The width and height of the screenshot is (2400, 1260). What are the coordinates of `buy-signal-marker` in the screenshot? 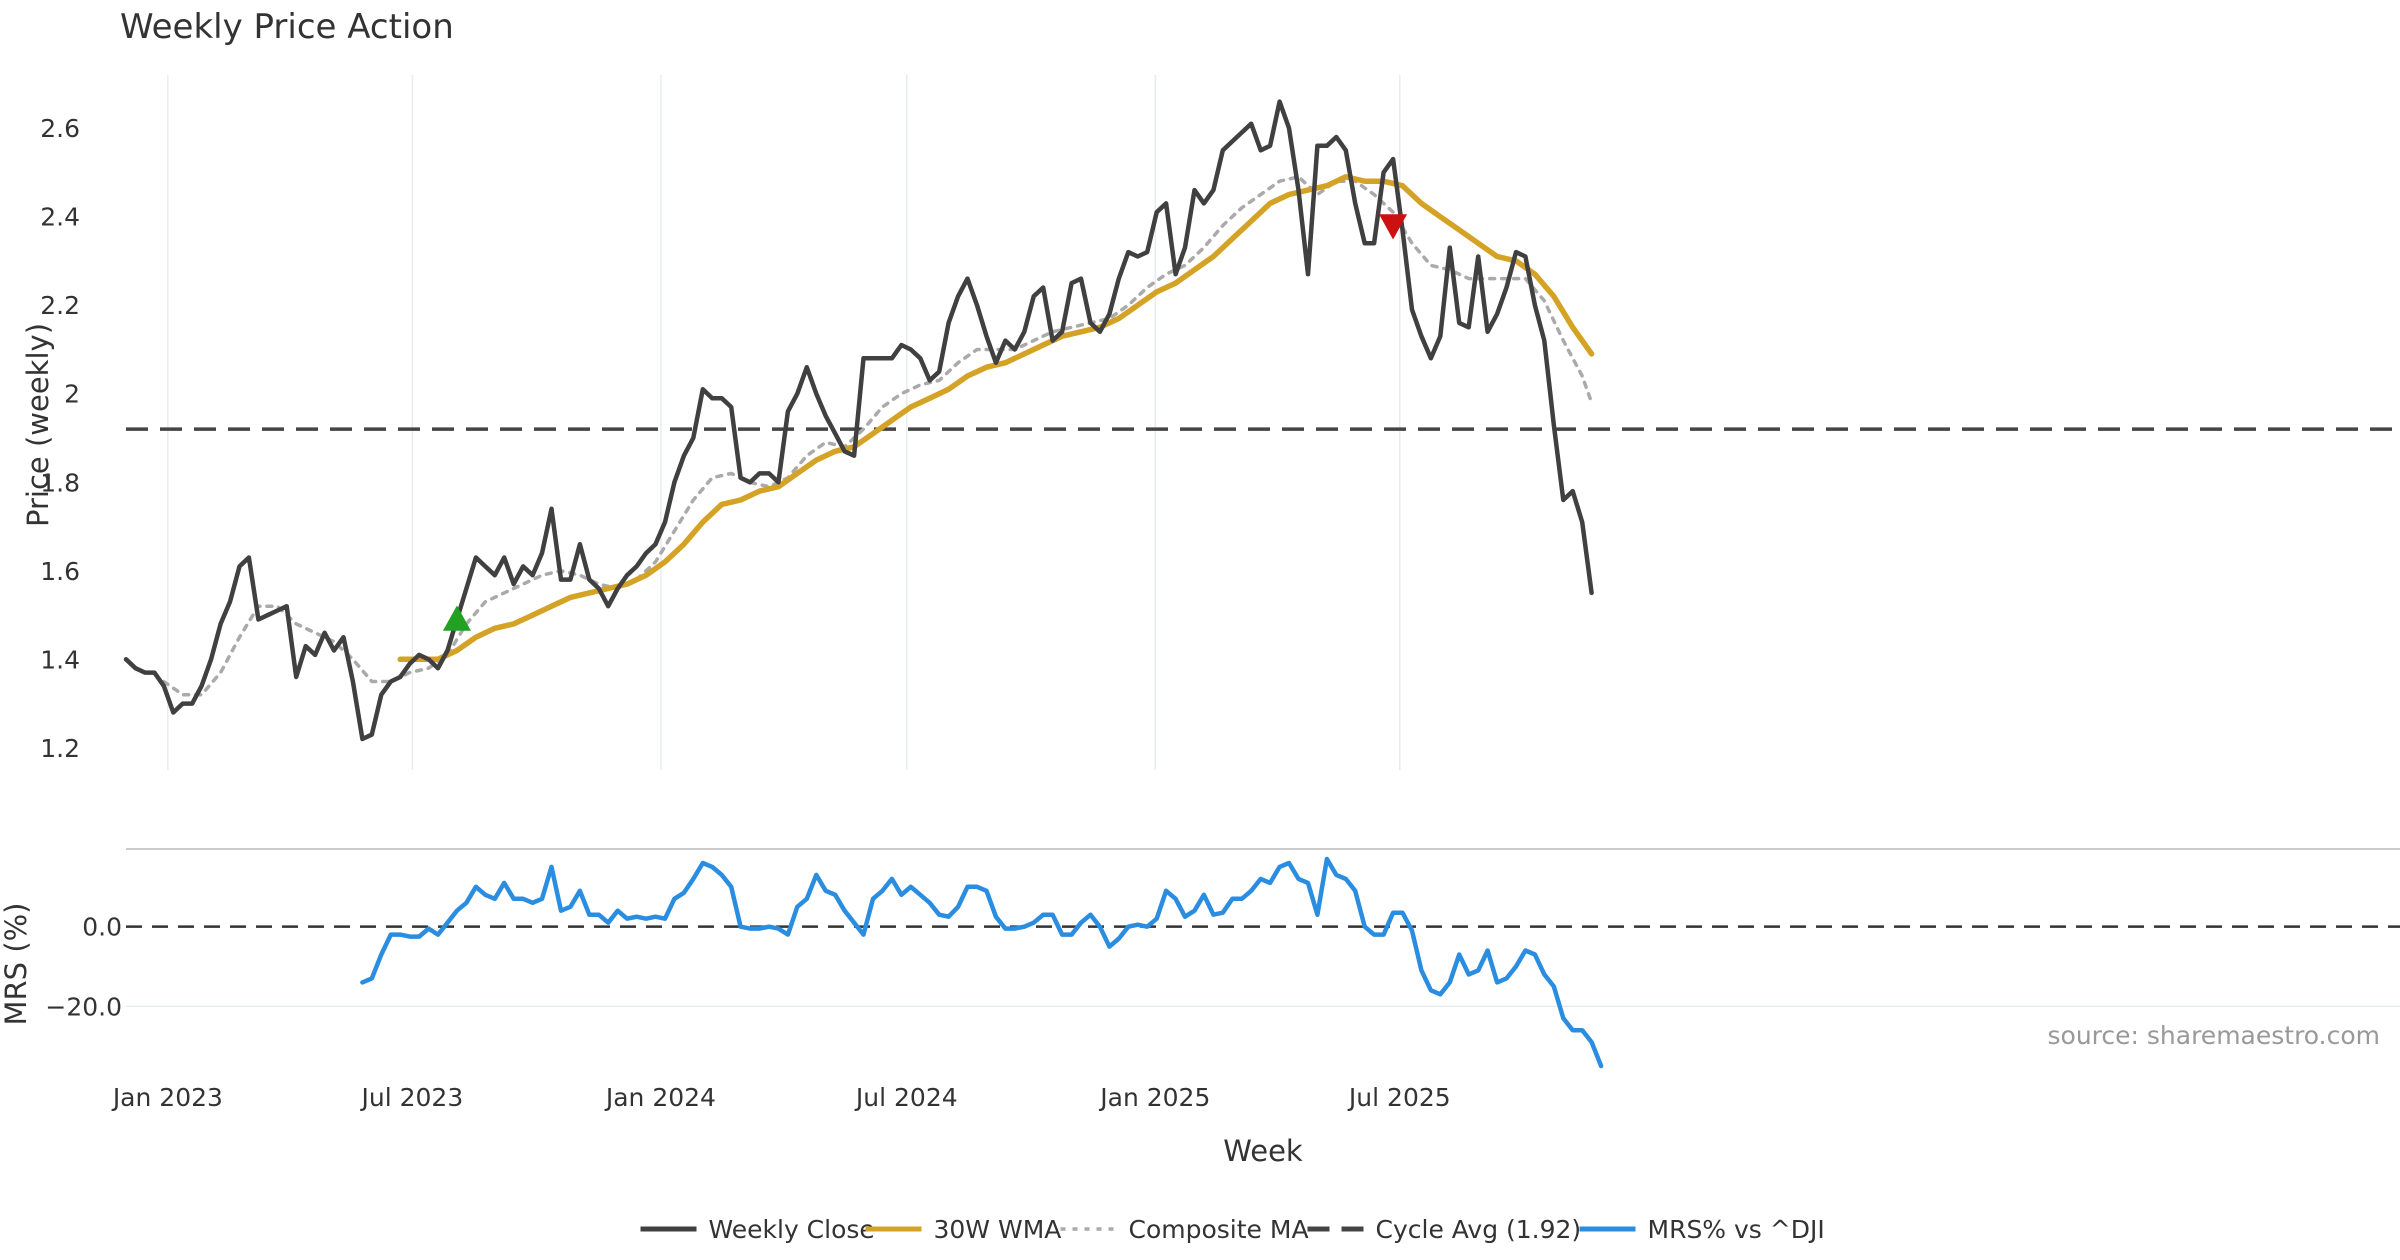 It's located at (456, 618).